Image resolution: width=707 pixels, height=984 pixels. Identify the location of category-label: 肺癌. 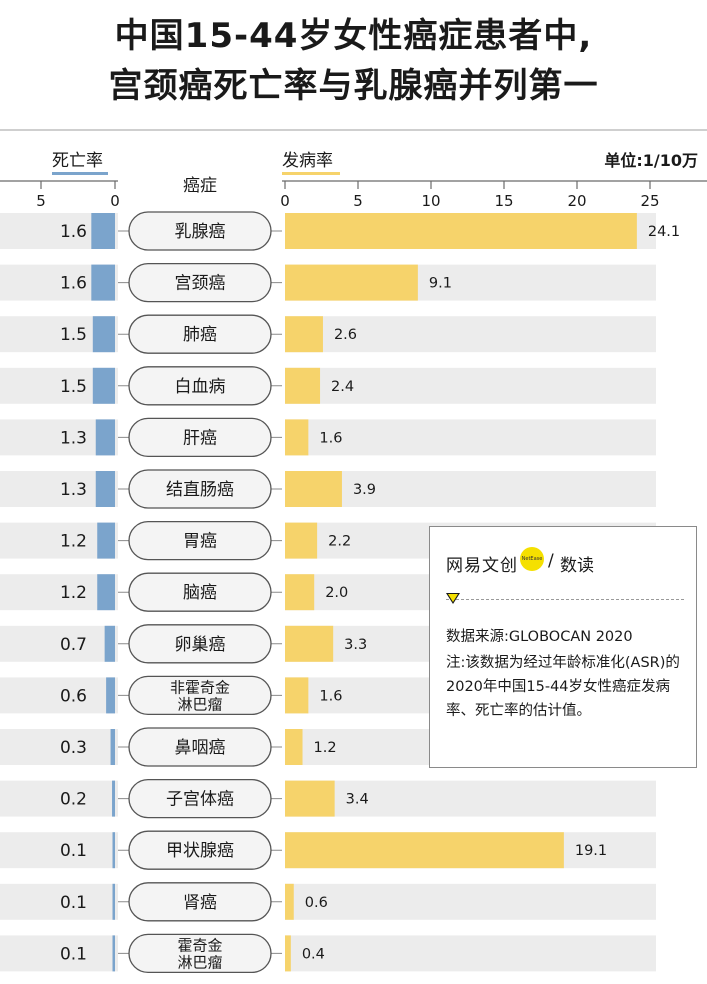
(200, 335).